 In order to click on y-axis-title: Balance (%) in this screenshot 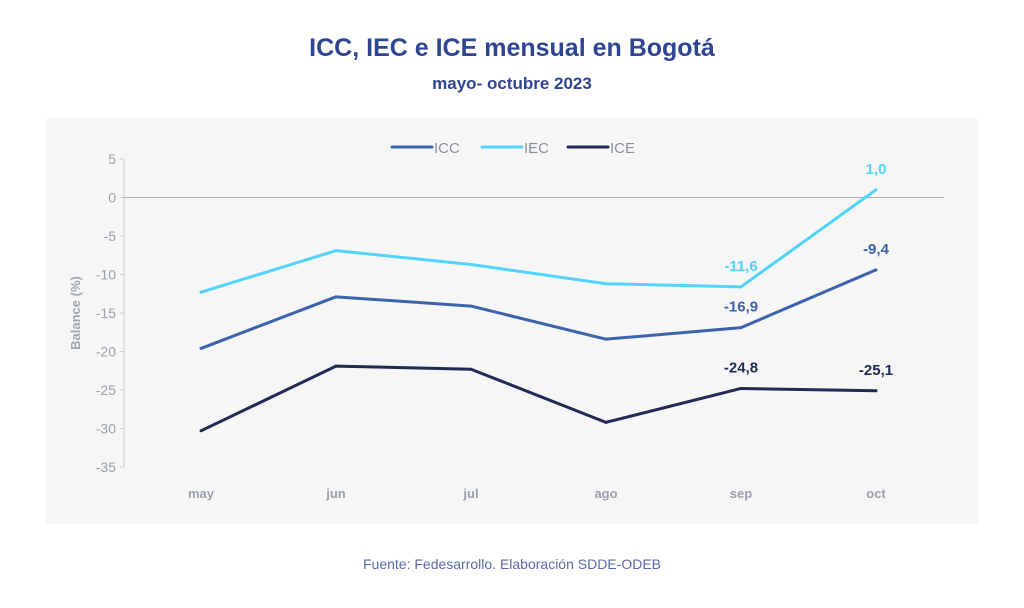, I will do `click(75, 313)`.